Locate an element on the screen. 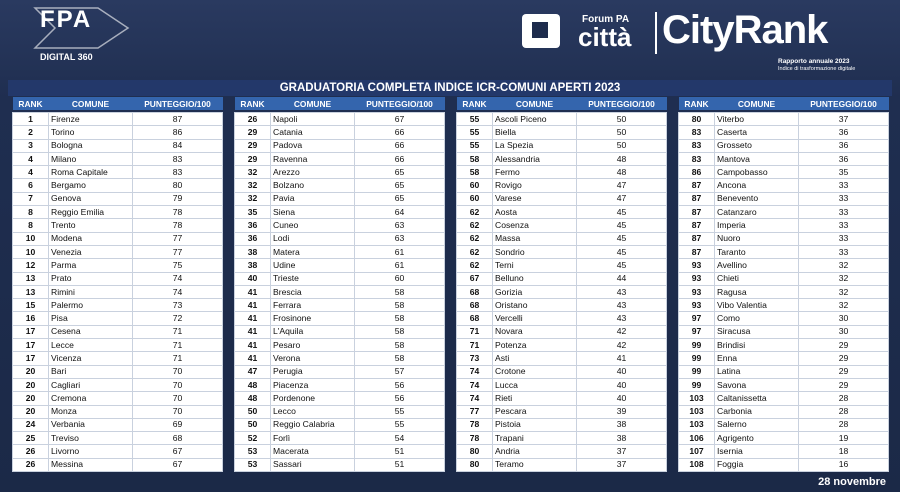  comune: Perugia is located at coordinates (312, 371).